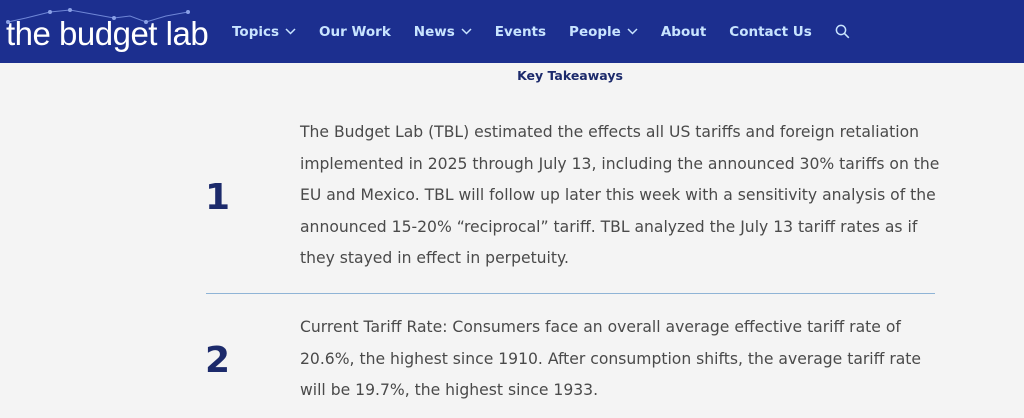  Describe the element at coordinates (842, 31) in the screenshot. I see `search-icon` at that location.